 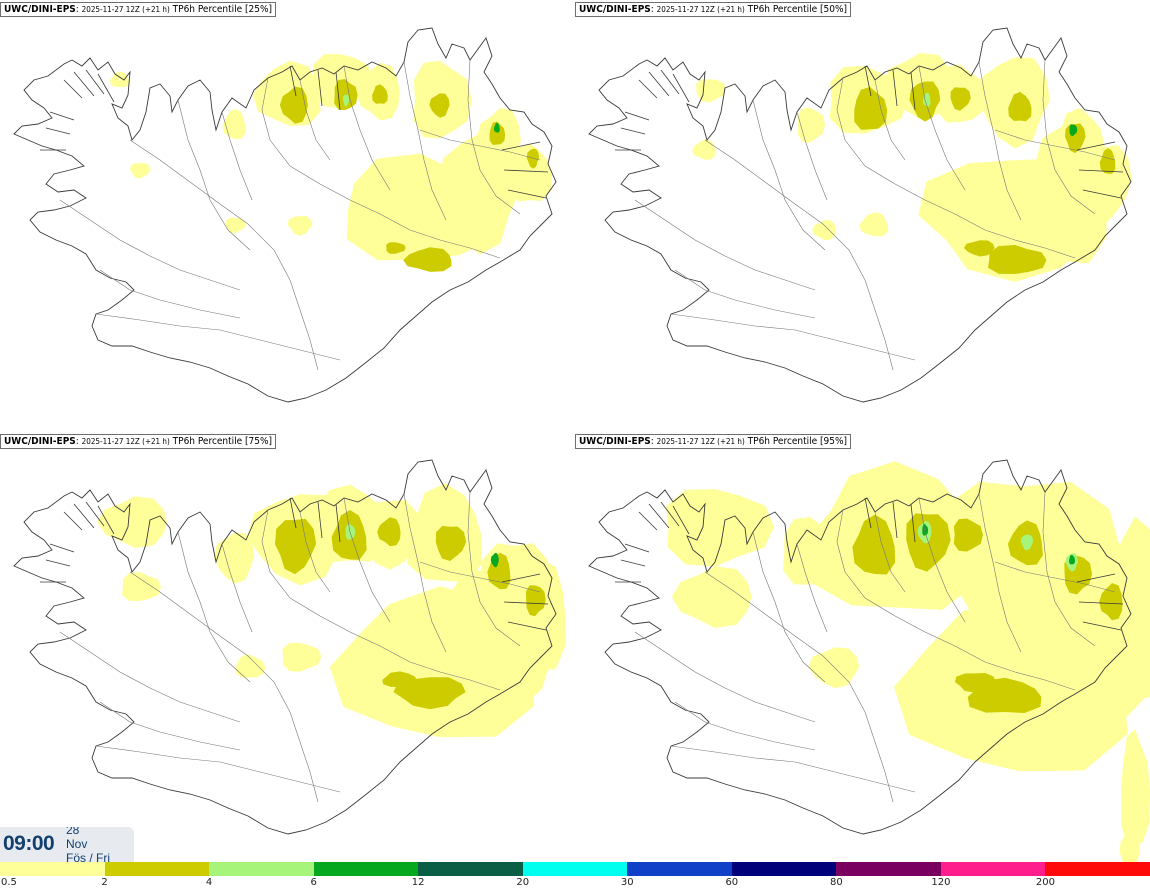 What do you see at coordinates (797, 441) in the screenshot?
I see `field-name: TP6h Percentile [95%]` at bounding box center [797, 441].